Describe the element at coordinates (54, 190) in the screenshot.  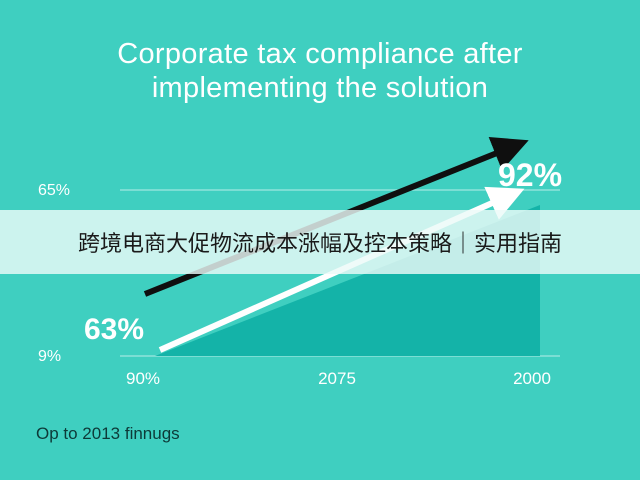
I see `y-tick-label: 65%` at that location.